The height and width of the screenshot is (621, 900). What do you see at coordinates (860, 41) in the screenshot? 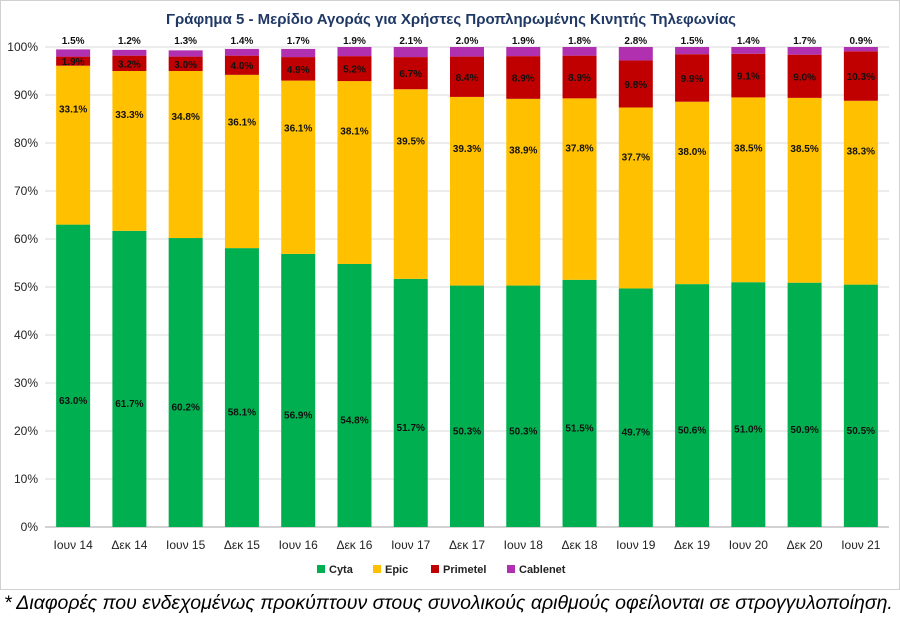
I see `data-label-cablenet: 0.9%` at bounding box center [860, 41].